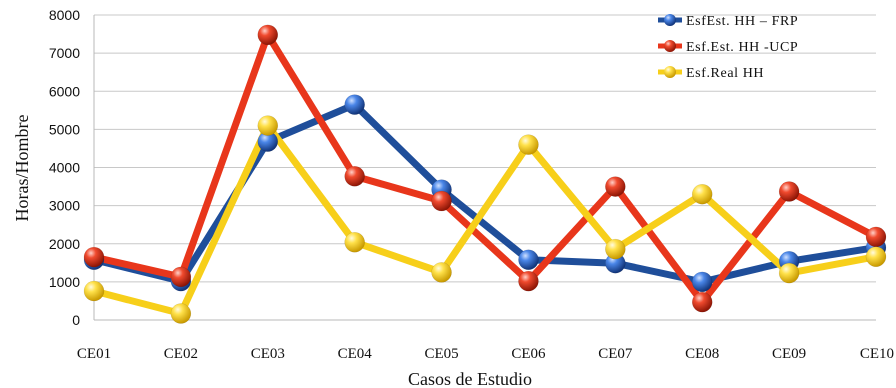  What do you see at coordinates (64, 244) in the screenshot?
I see `y-tick-label: 2000` at bounding box center [64, 244].